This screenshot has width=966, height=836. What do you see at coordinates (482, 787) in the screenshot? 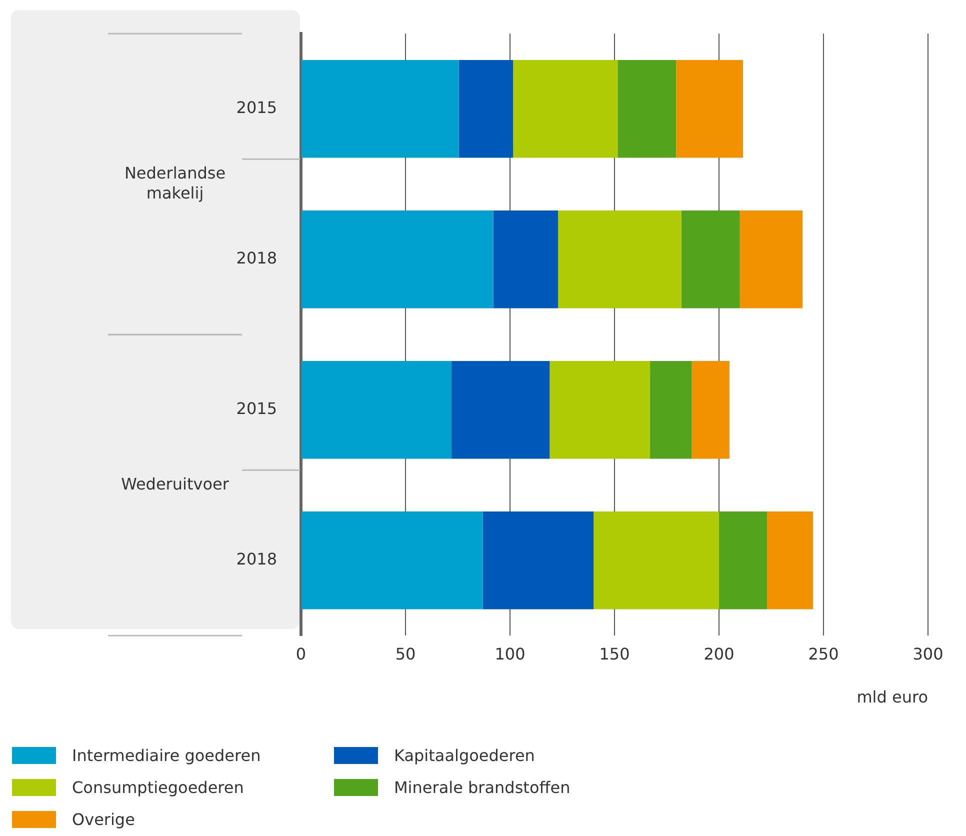
I see `legend-label: Minerale brandstoffen` at bounding box center [482, 787].